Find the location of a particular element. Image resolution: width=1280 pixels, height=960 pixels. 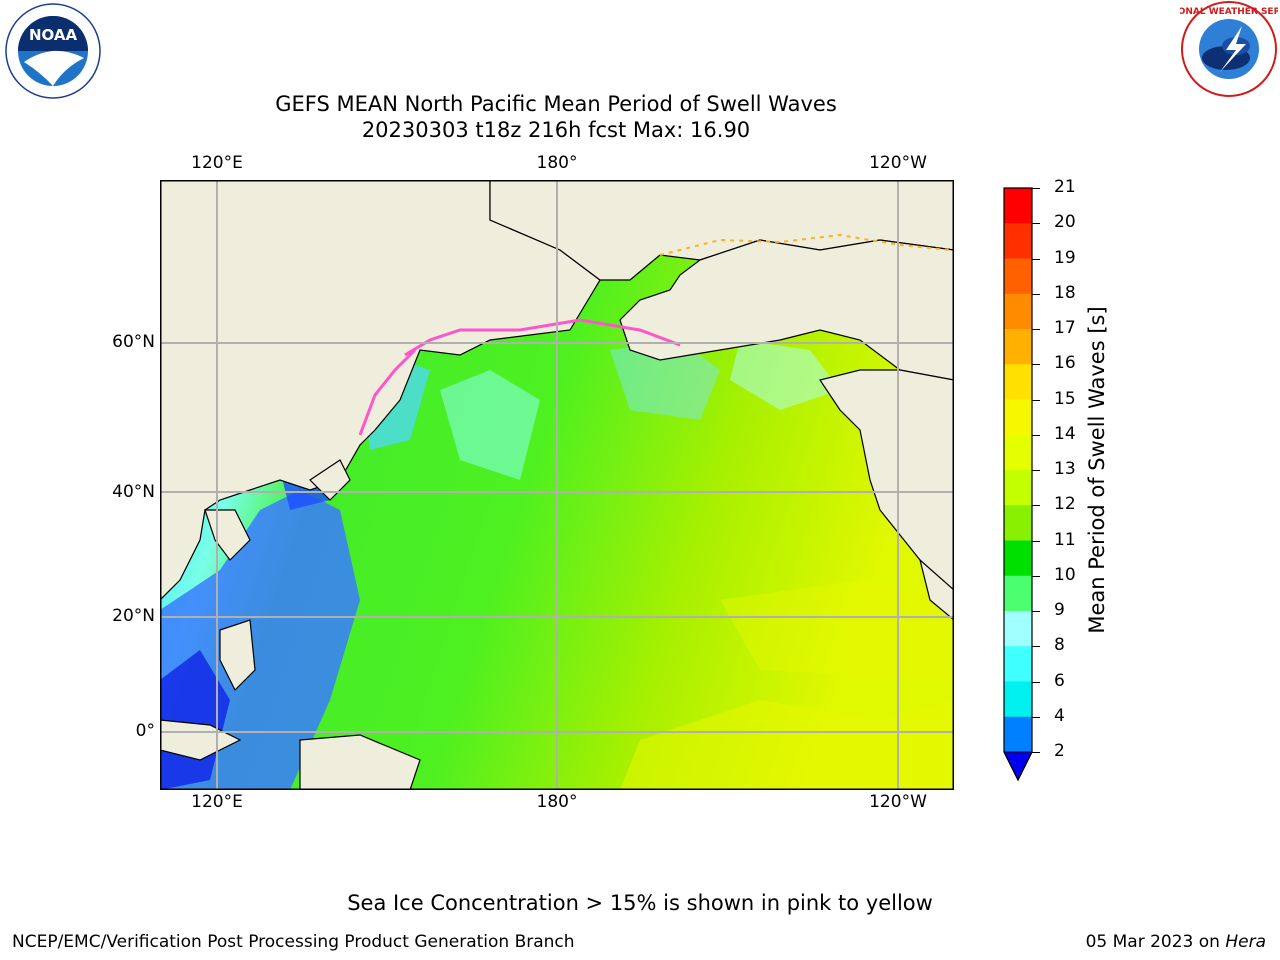

colorbar-tick-label: 18 is located at coordinates (1065, 292).